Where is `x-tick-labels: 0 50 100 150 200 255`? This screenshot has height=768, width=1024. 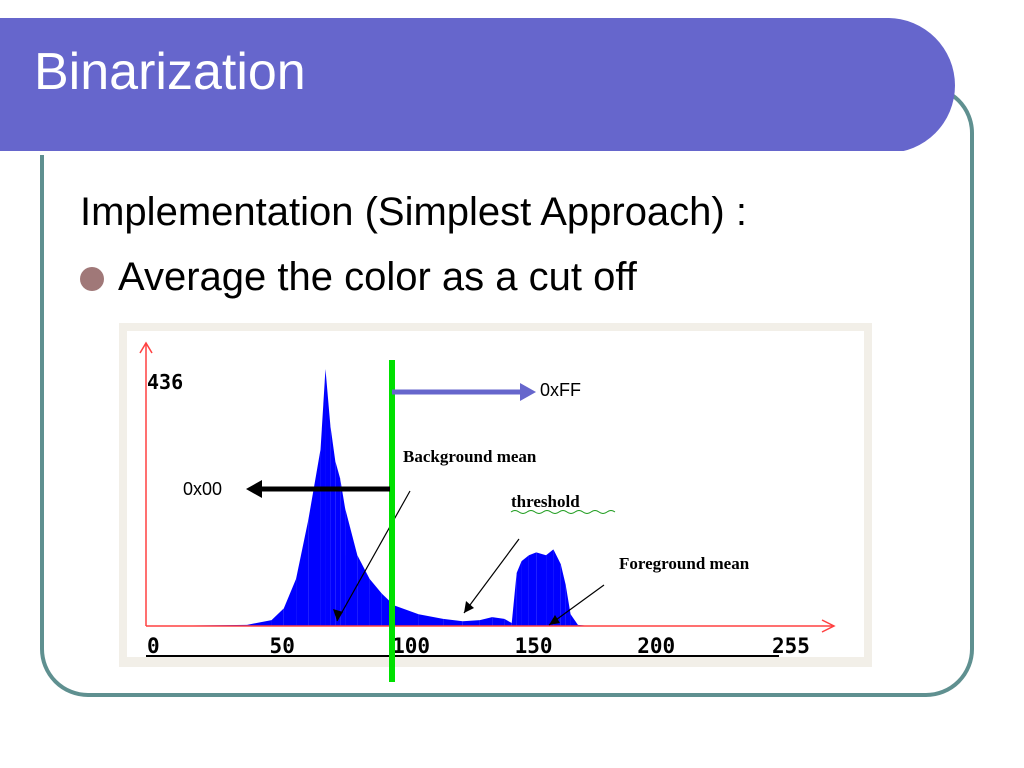
x-tick-labels: 0 50 100 150 200 255 is located at coordinates (478, 646).